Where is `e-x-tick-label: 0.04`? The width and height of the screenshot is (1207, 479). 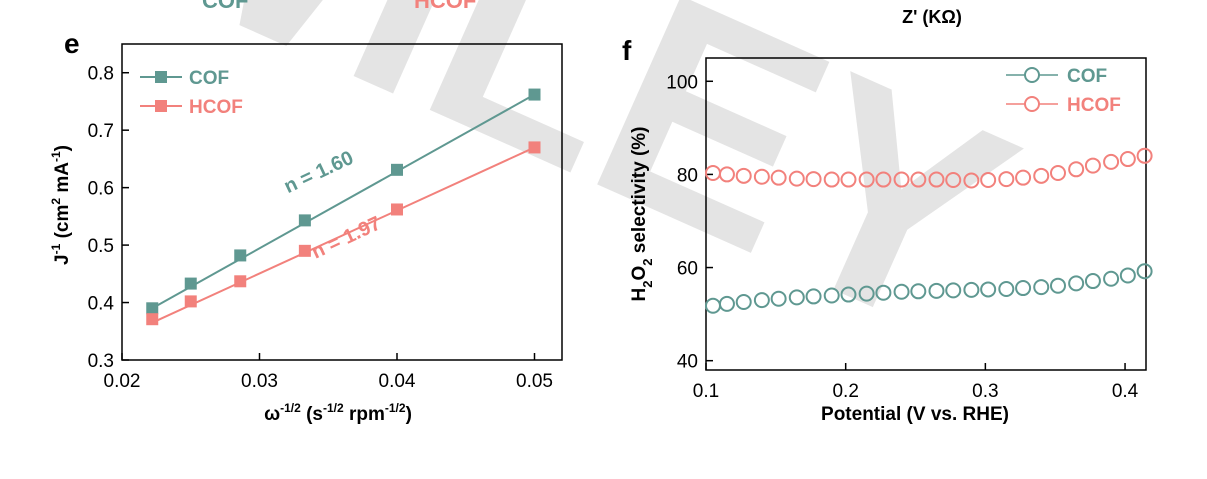
e-x-tick-label: 0.04 is located at coordinates (397, 381).